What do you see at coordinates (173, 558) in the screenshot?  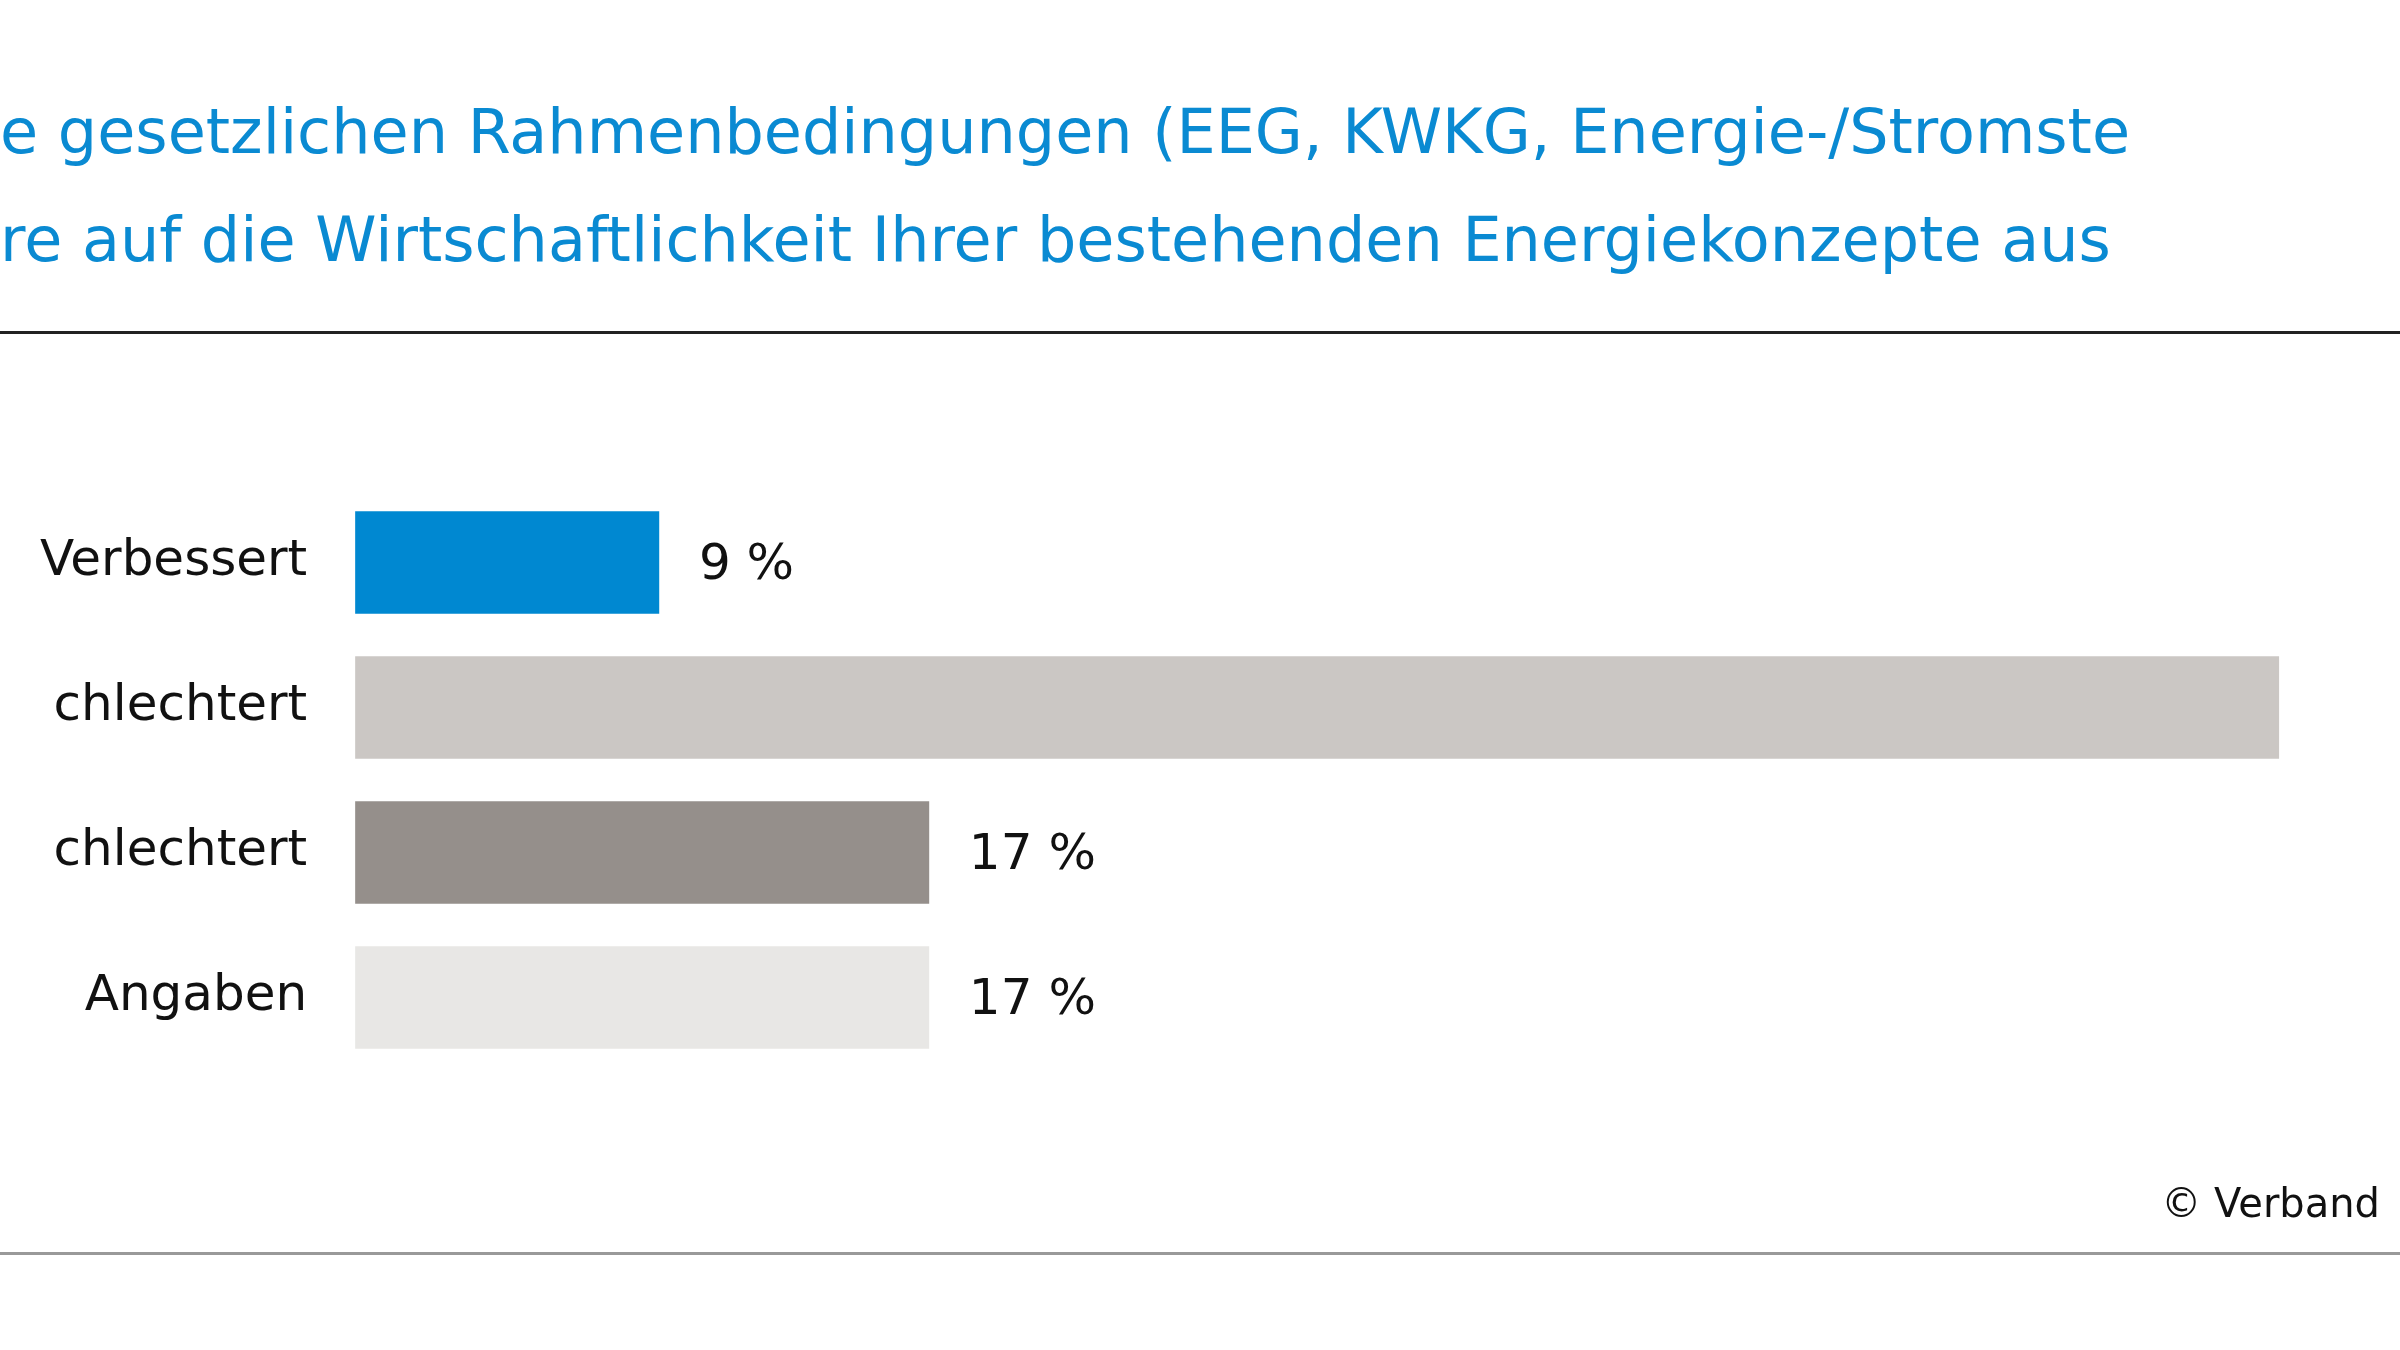 I see `y-tick-label: Verbessert` at bounding box center [173, 558].